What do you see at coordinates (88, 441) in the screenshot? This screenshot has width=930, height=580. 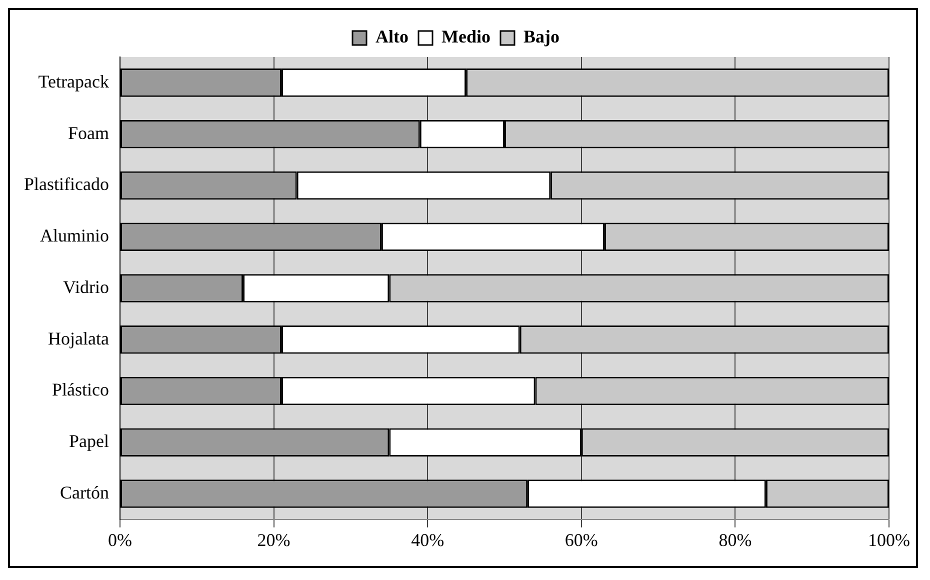 I see `y-tick-label: Papel` at bounding box center [88, 441].